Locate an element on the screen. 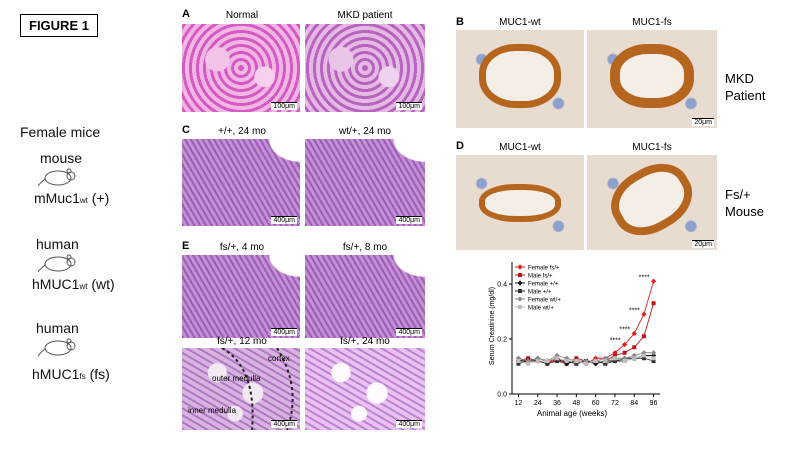  scale-bar: 100μm is located at coordinates (284, 106).